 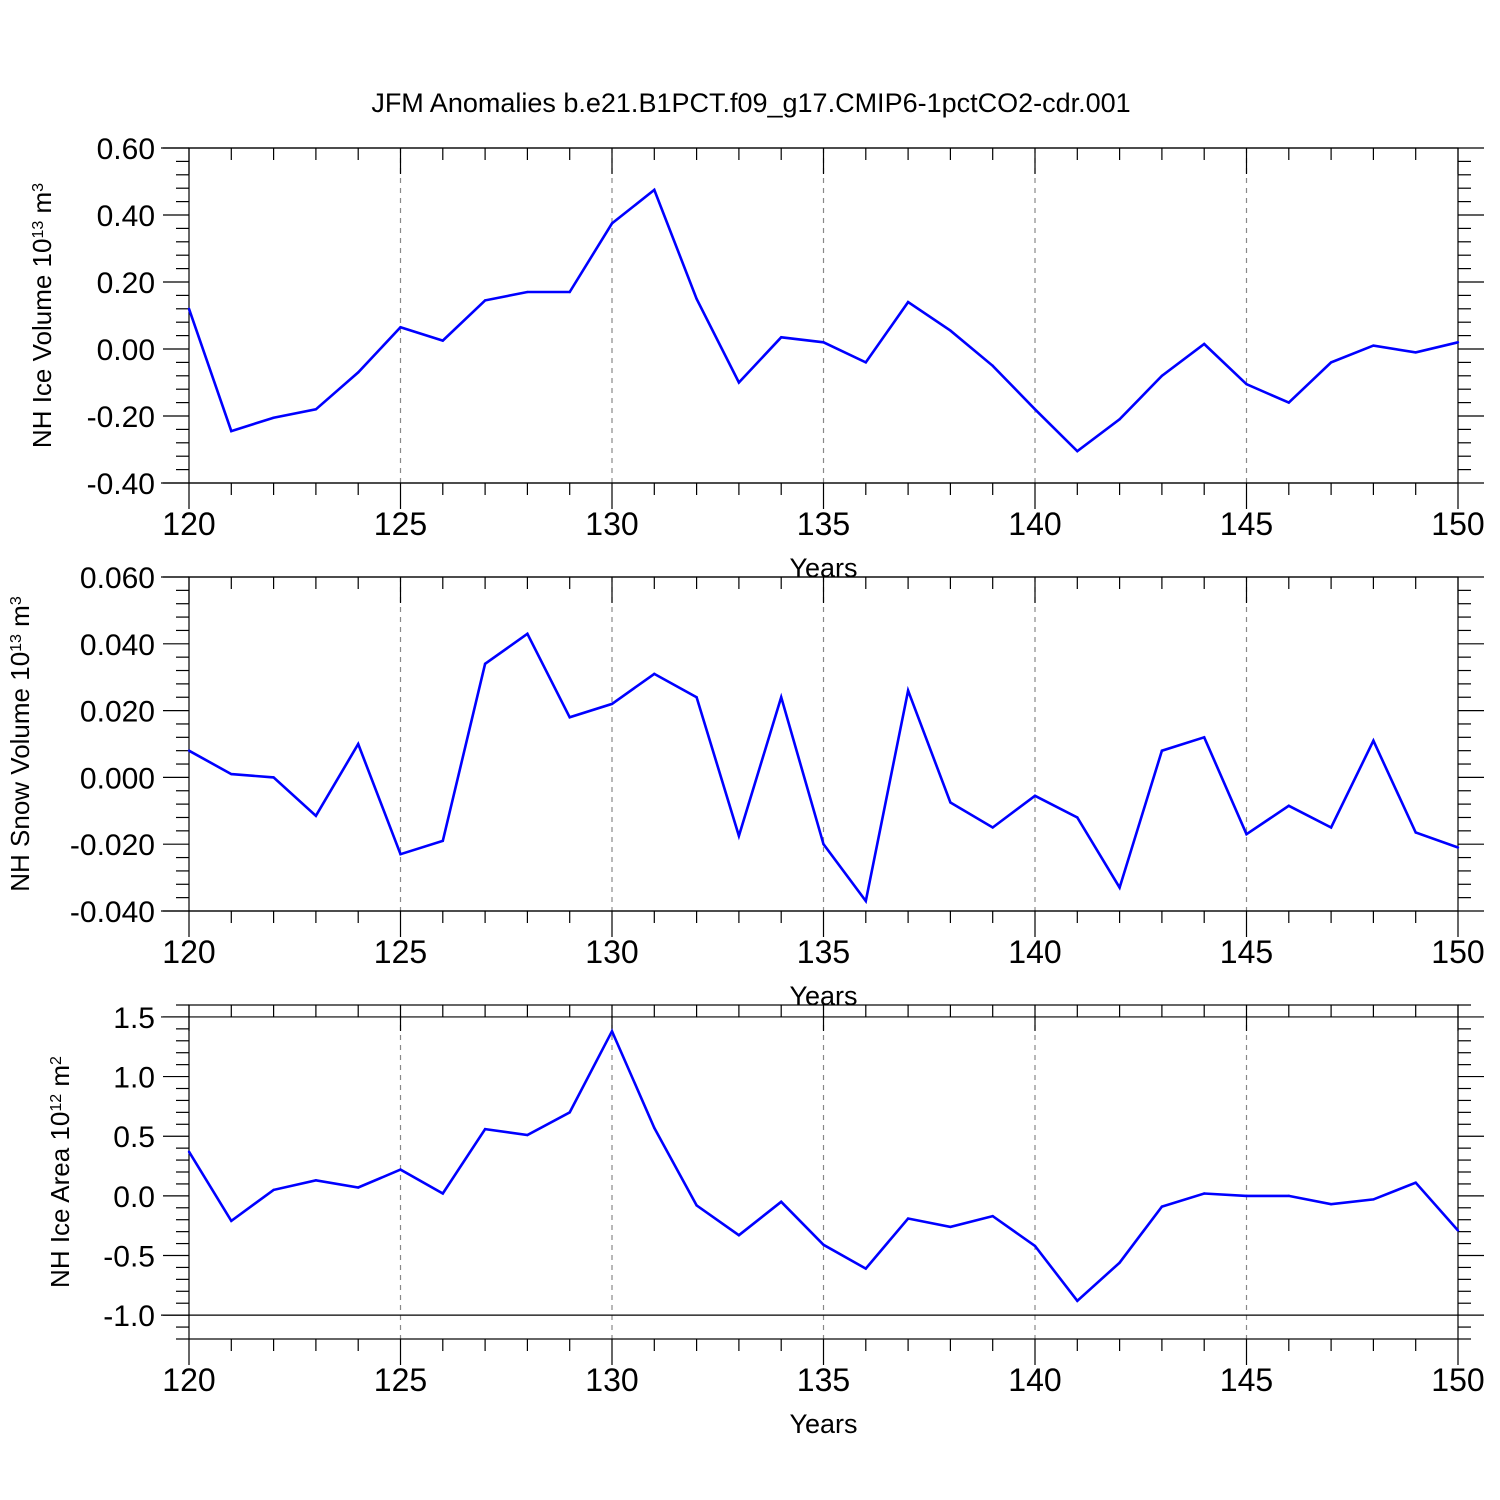 I want to click on y-tick-label: 0.0, so click(x=134, y=1197).